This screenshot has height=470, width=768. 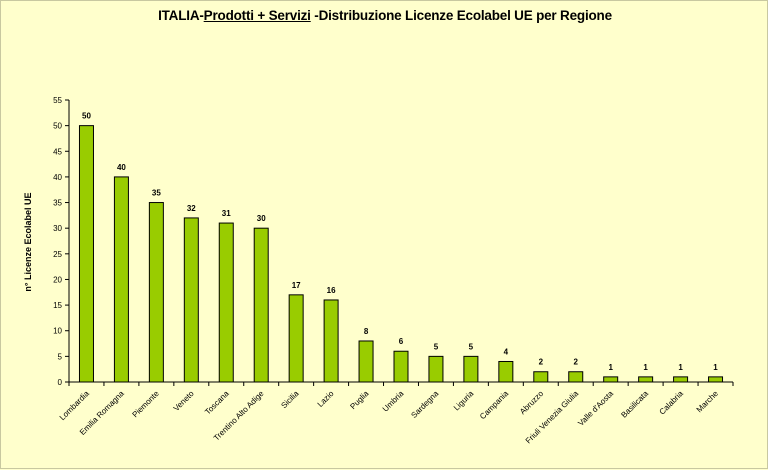 I want to click on title-prefix: ITALIA-, so click(x=181, y=15).